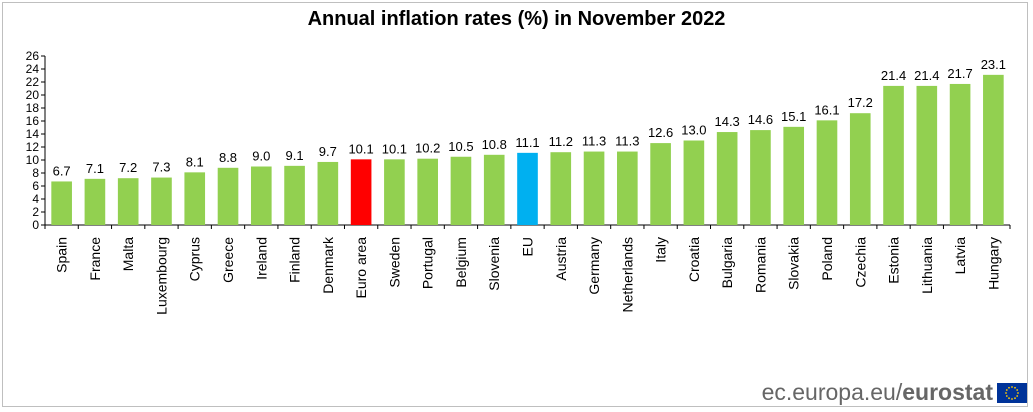 This screenshot has height=412, width=1033. Describe the element at coordinates (993, 263) in the screenshot. I see `x-tick-label: Hungary` at that location.